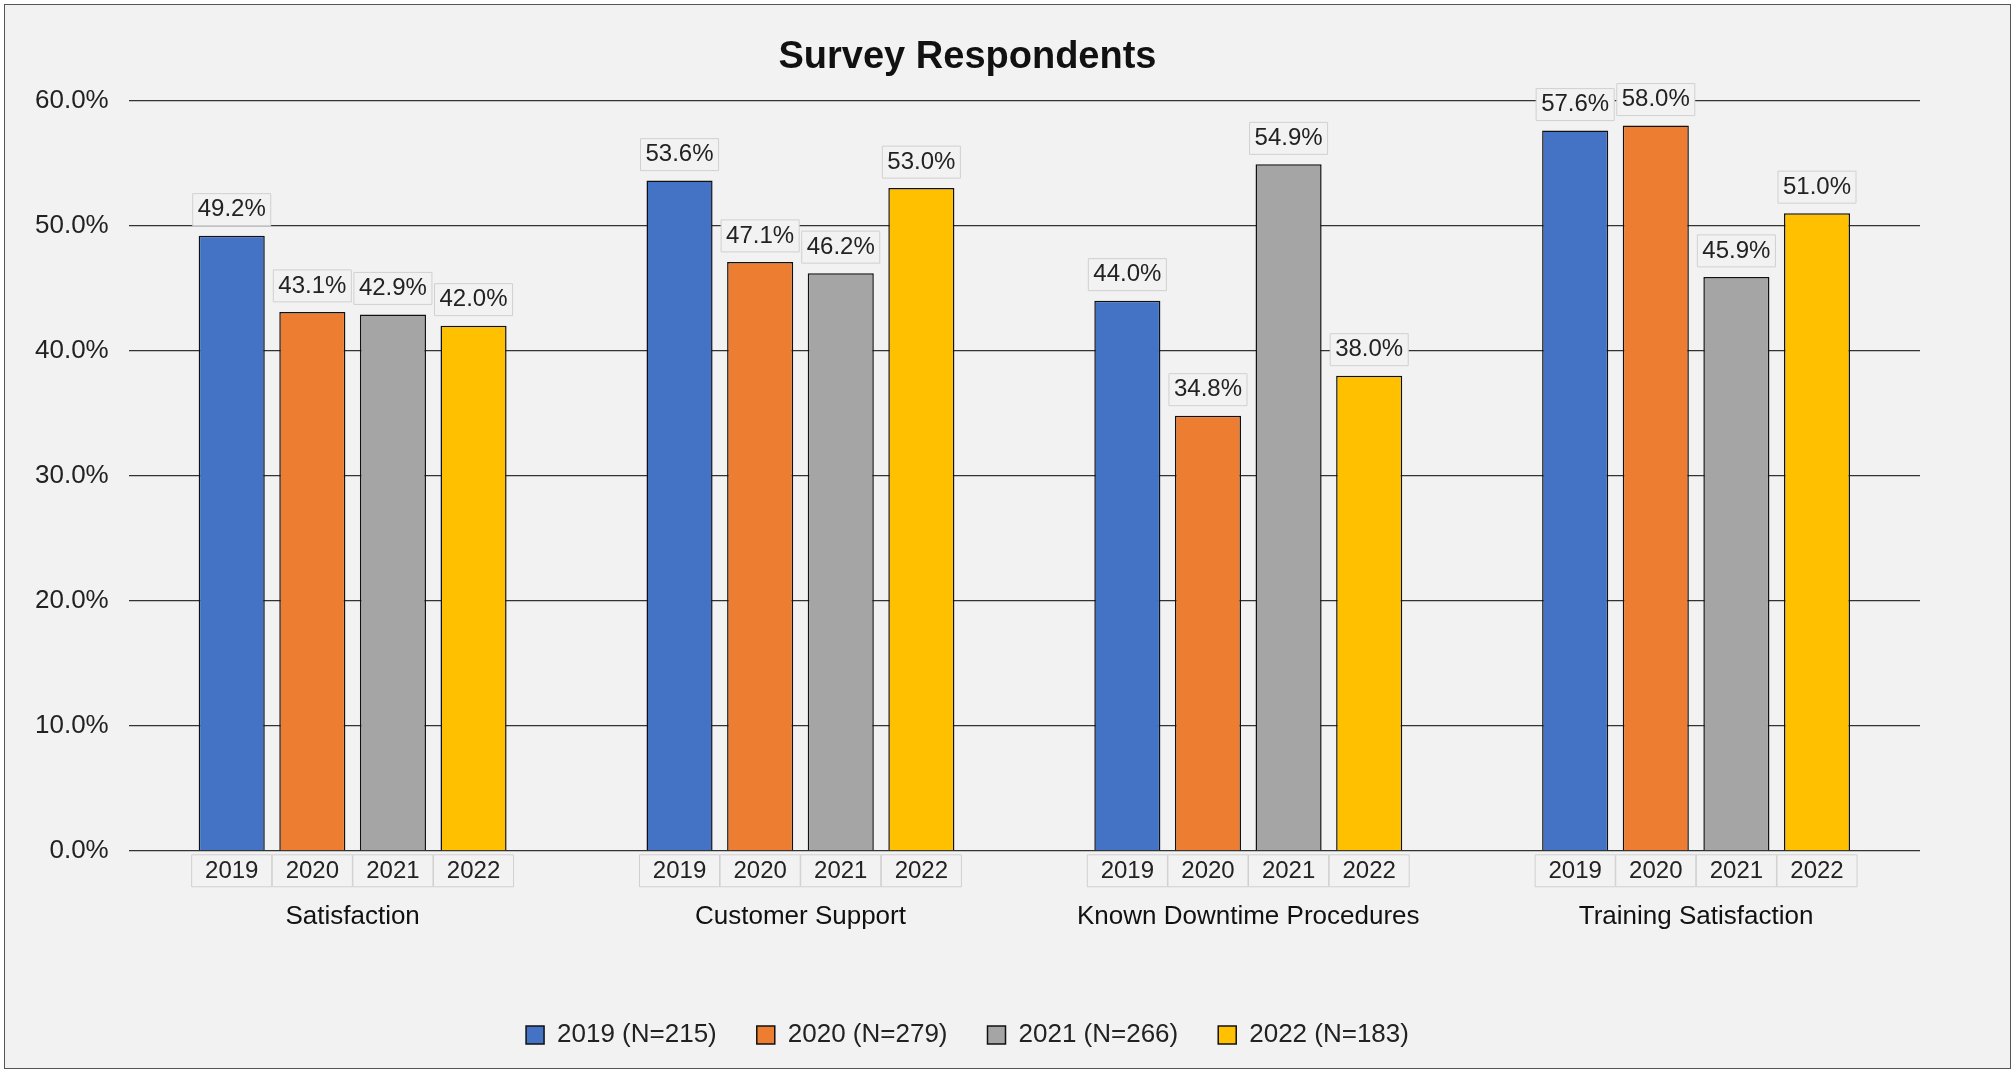 This screenshot has height=1071, width=2015. What do you see at coordinates (79, 848) in the screenshot?
I see `y-tick-label: 0.0%` at bounding box center [79, 848].